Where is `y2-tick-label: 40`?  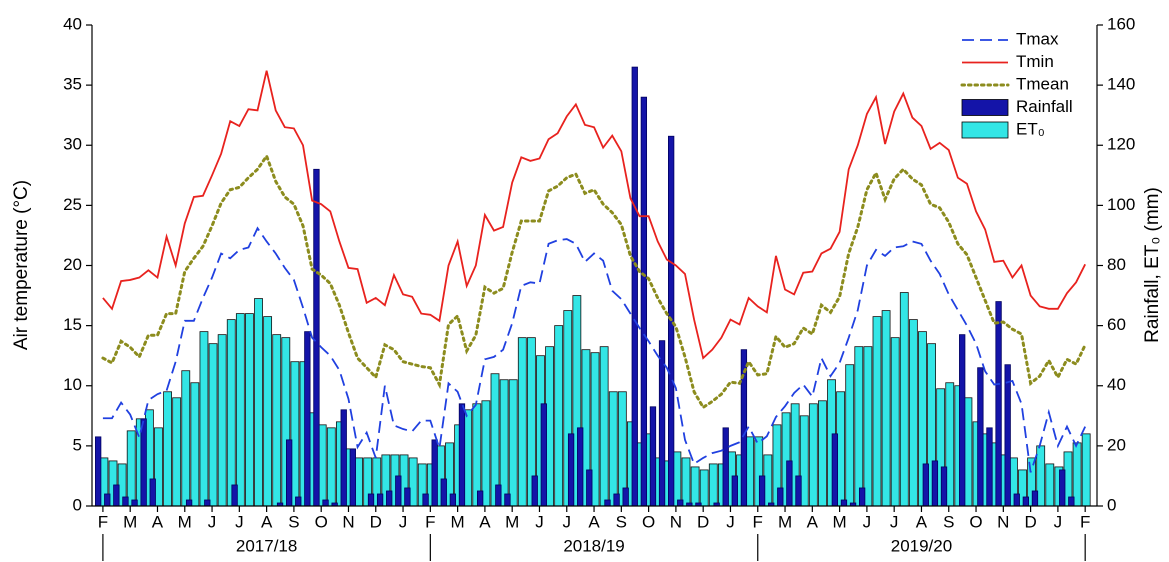
y2-tick-label: 40 is located at coordinates (1116, 384).